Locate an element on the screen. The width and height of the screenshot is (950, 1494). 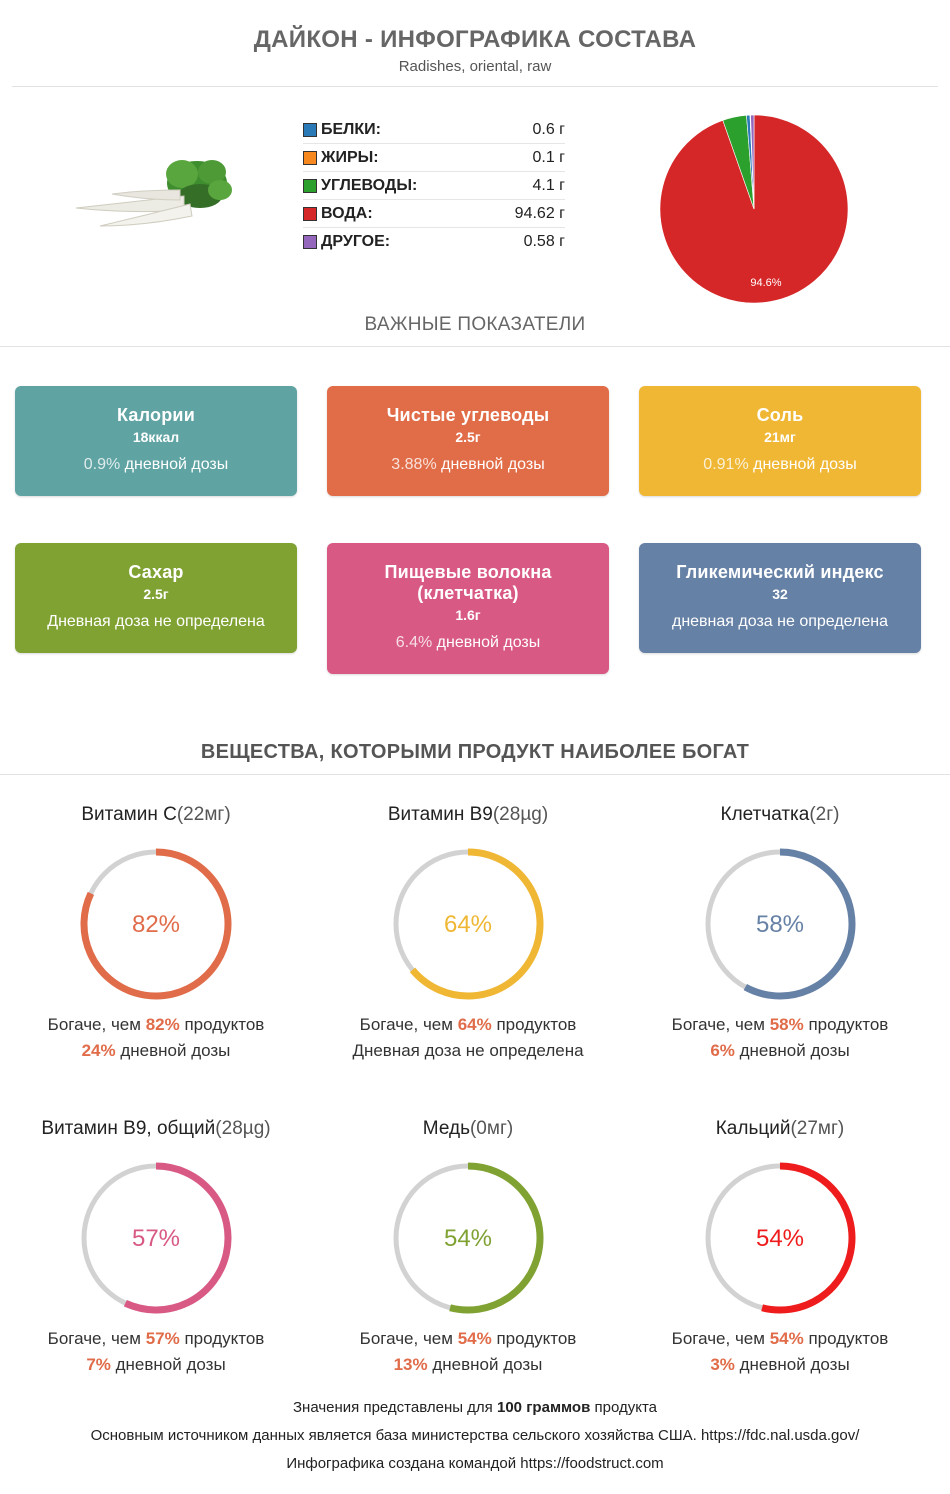
footer-amount: 100 is located at coordinates (509, 1407).